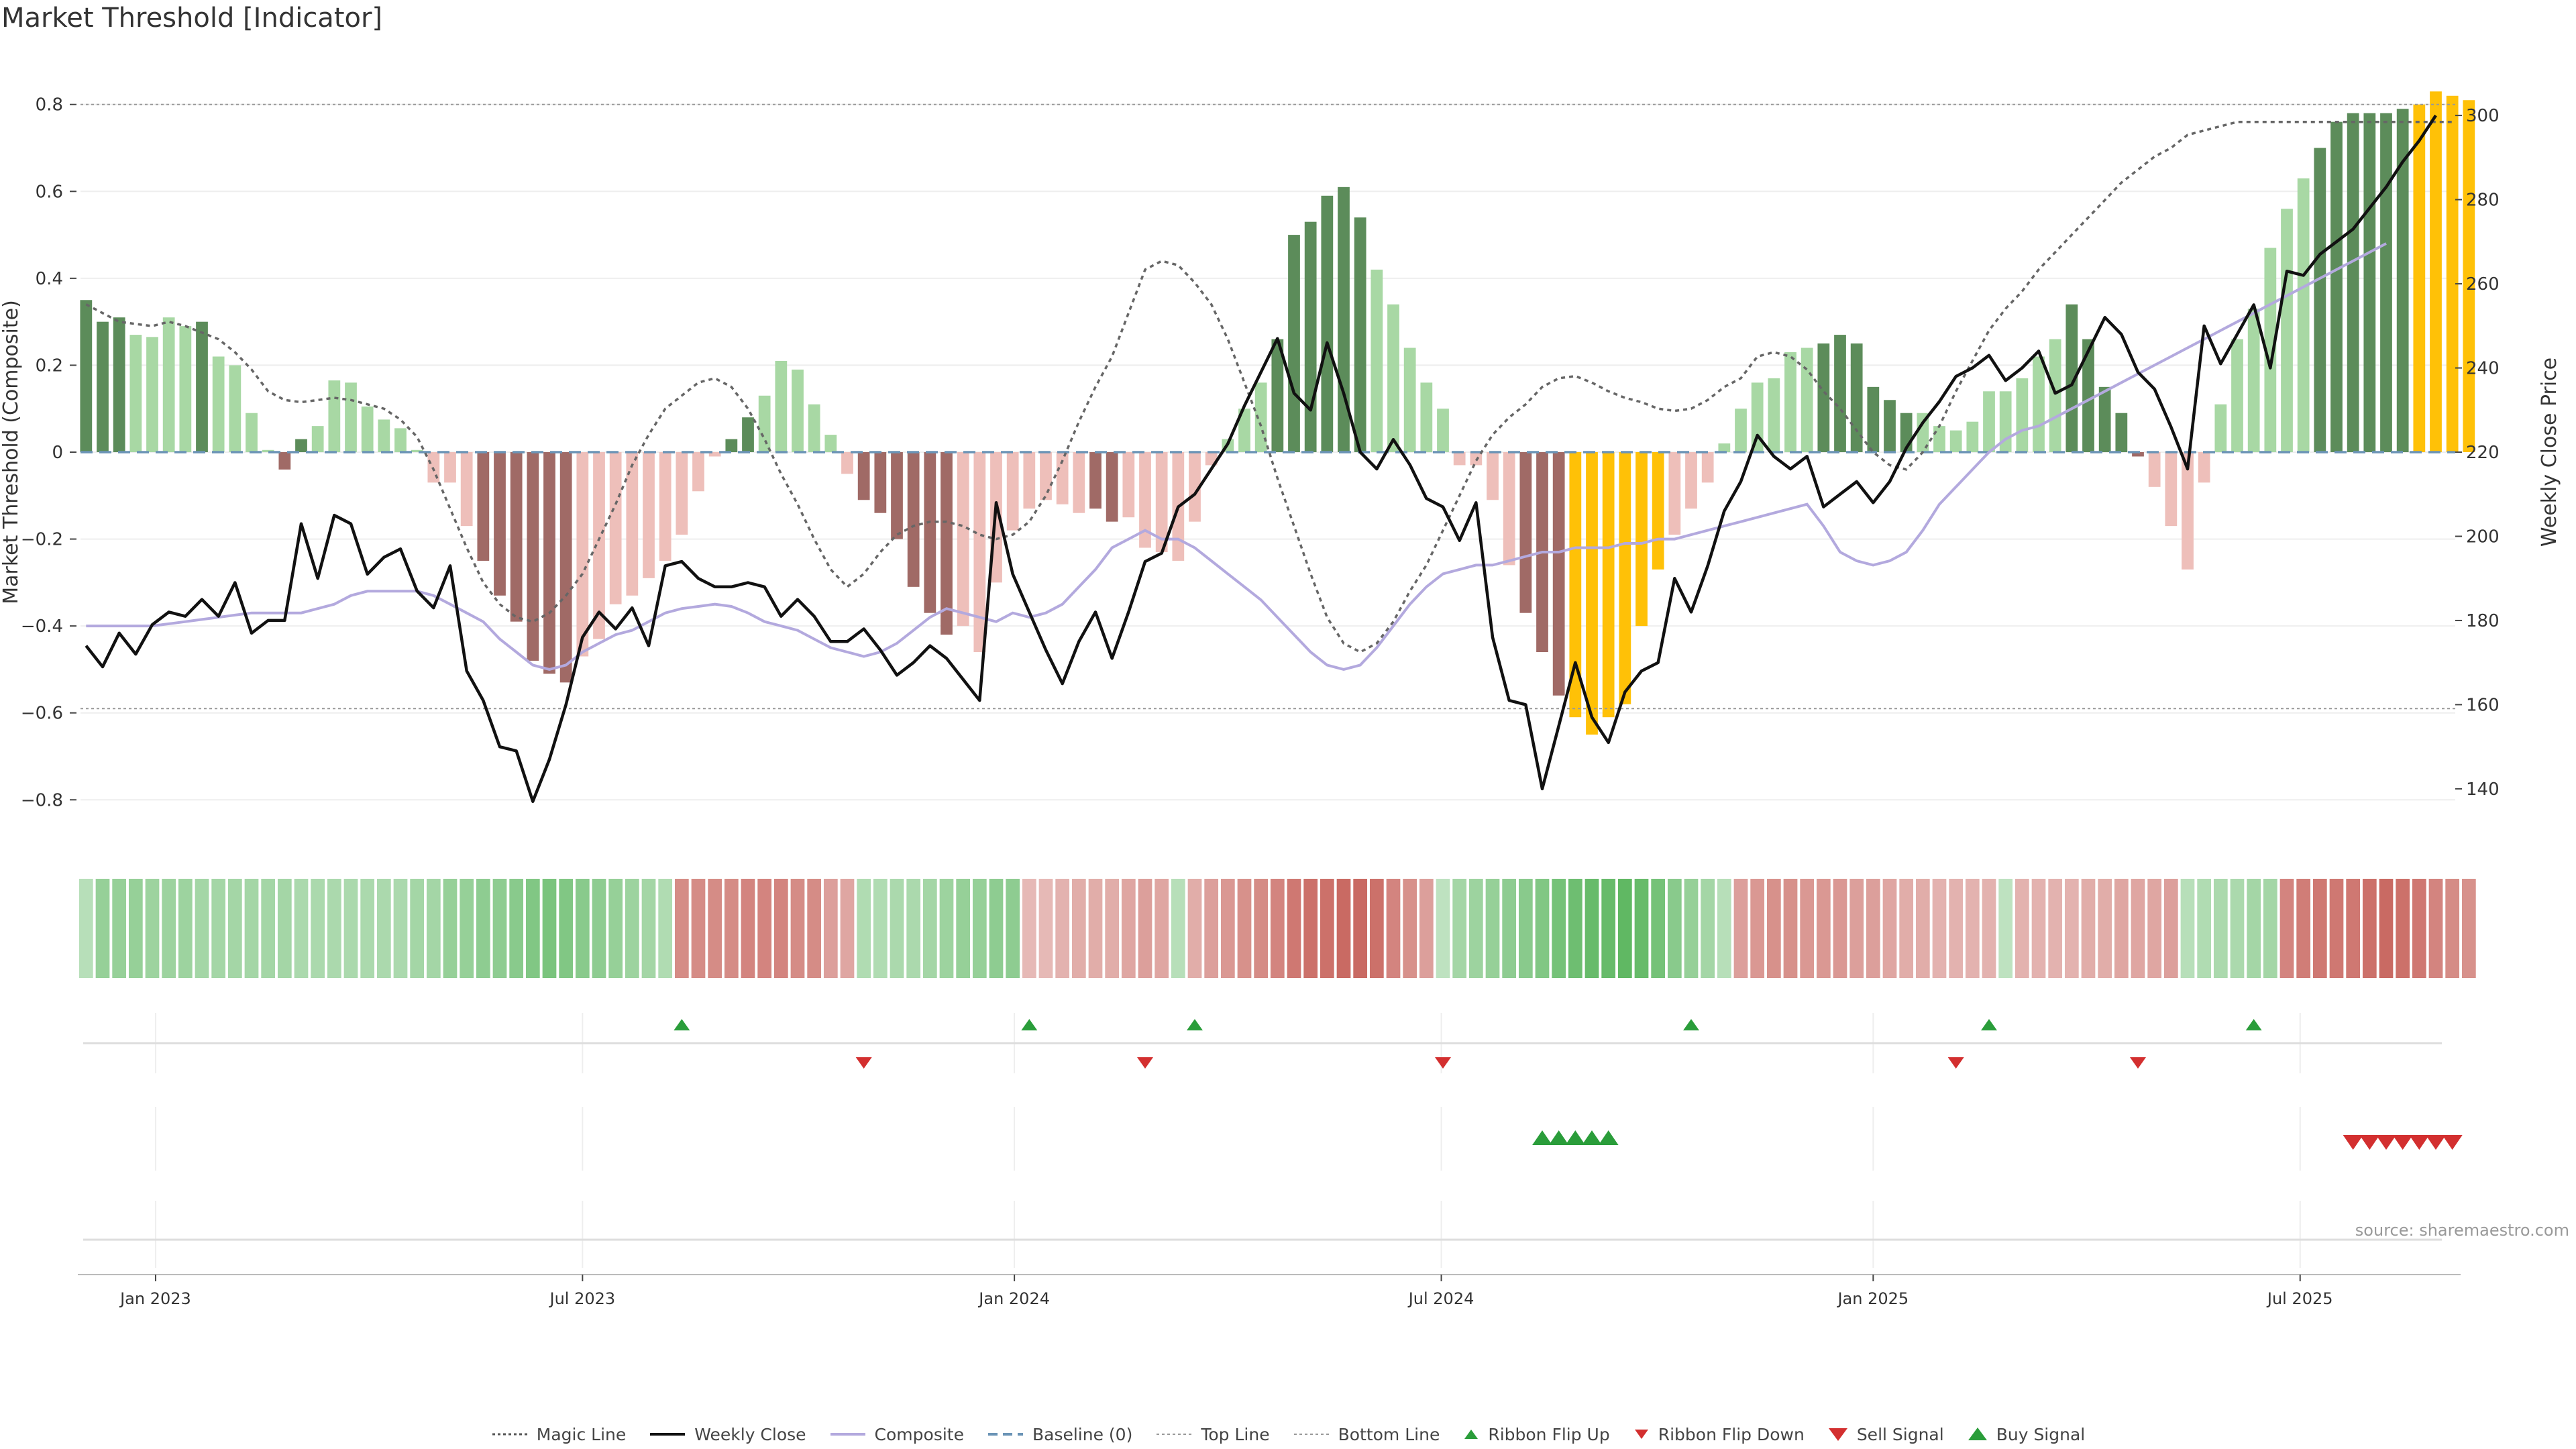  Describe the element at coordinates (558, 1434) in the screenshot. I see `legend-item-magic-line: Magic Line` at that location.